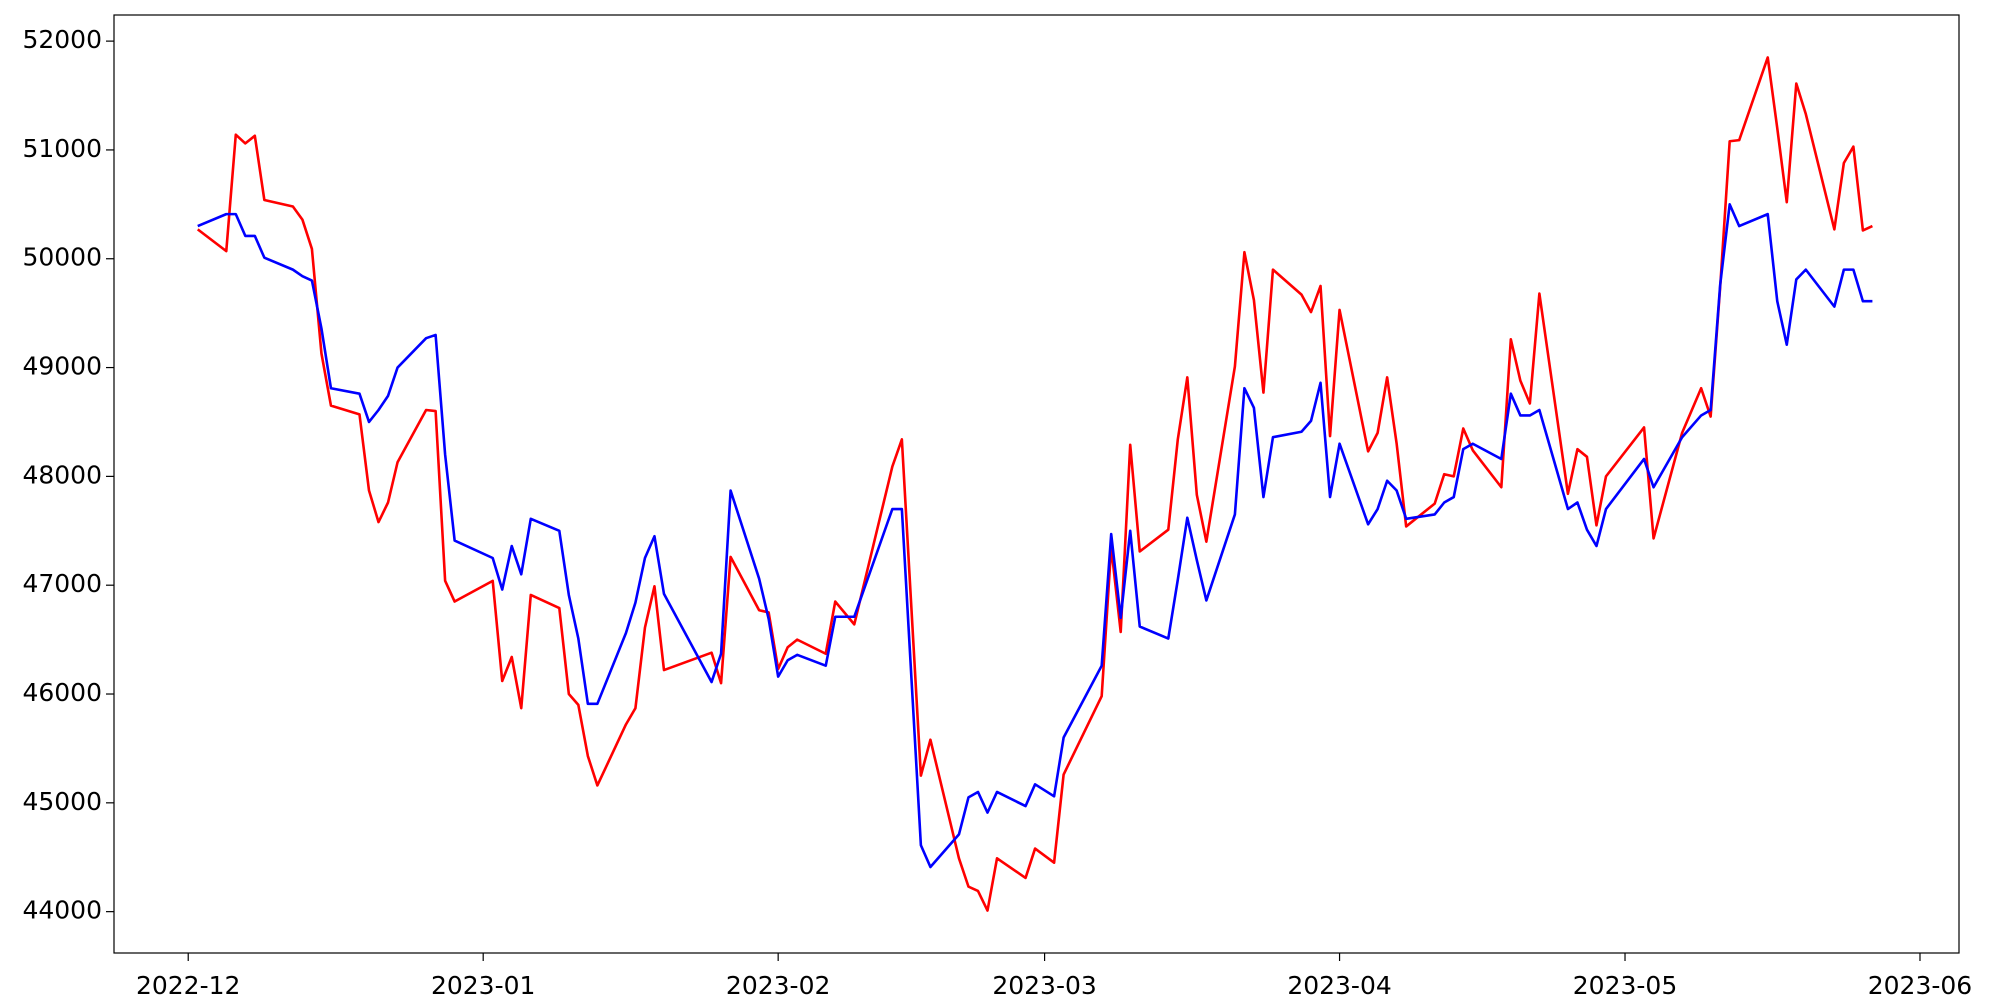  What do you see at coordinates (188, 985) in the screenshot?
I see `x-tick-label: 2022-12` at bounding box center [188, 985].